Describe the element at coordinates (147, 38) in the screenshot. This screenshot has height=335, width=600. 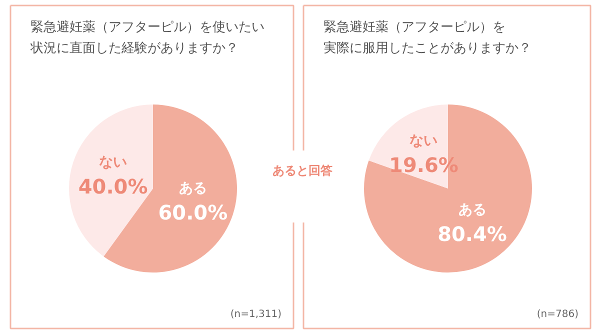
I see `chart-title: 緊急避妊薬（アフターピル）を使いたい状況に直面した経験がありますか？` at that location.